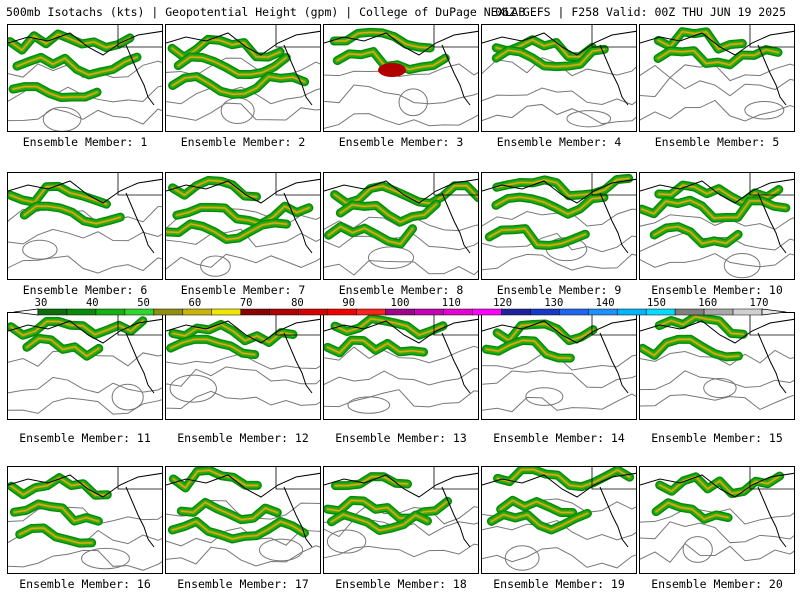  What do you see at coordinates (243, 142) in the screenshot?
I see `ensemble-member-label: Ensemble Member: 2` at bounding box center [243, 142].